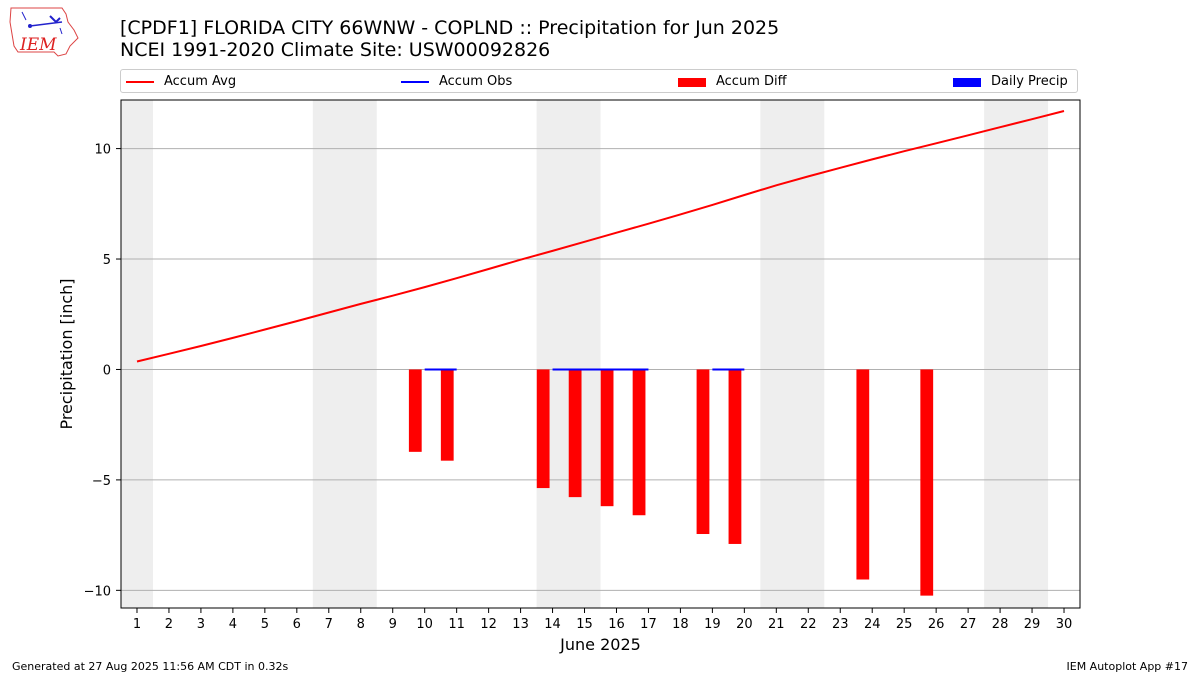  Describe the element at coordinates (329, 624) in the screenshot. I see `x-tick-label: 7` at that location.